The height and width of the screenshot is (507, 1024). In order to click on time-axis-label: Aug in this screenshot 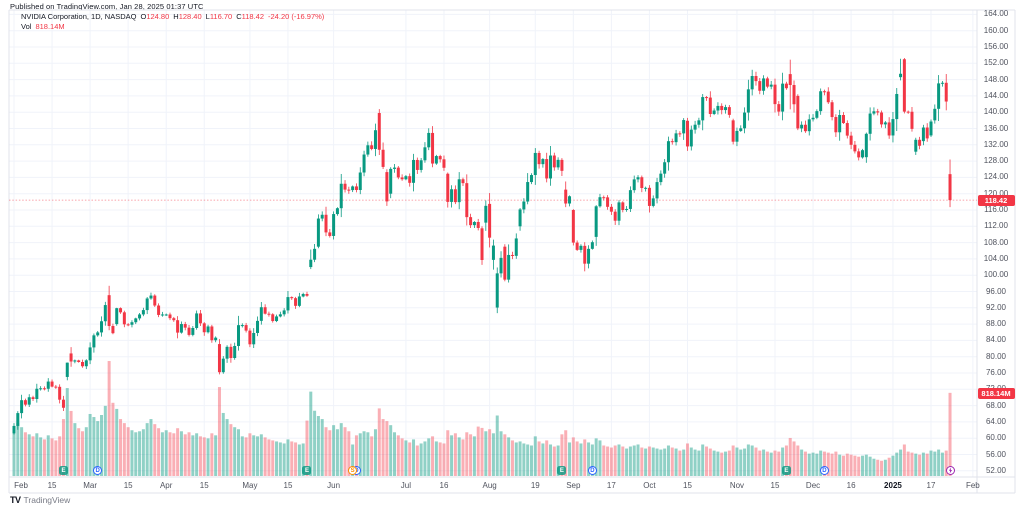, I will do `click(489, 485)`.